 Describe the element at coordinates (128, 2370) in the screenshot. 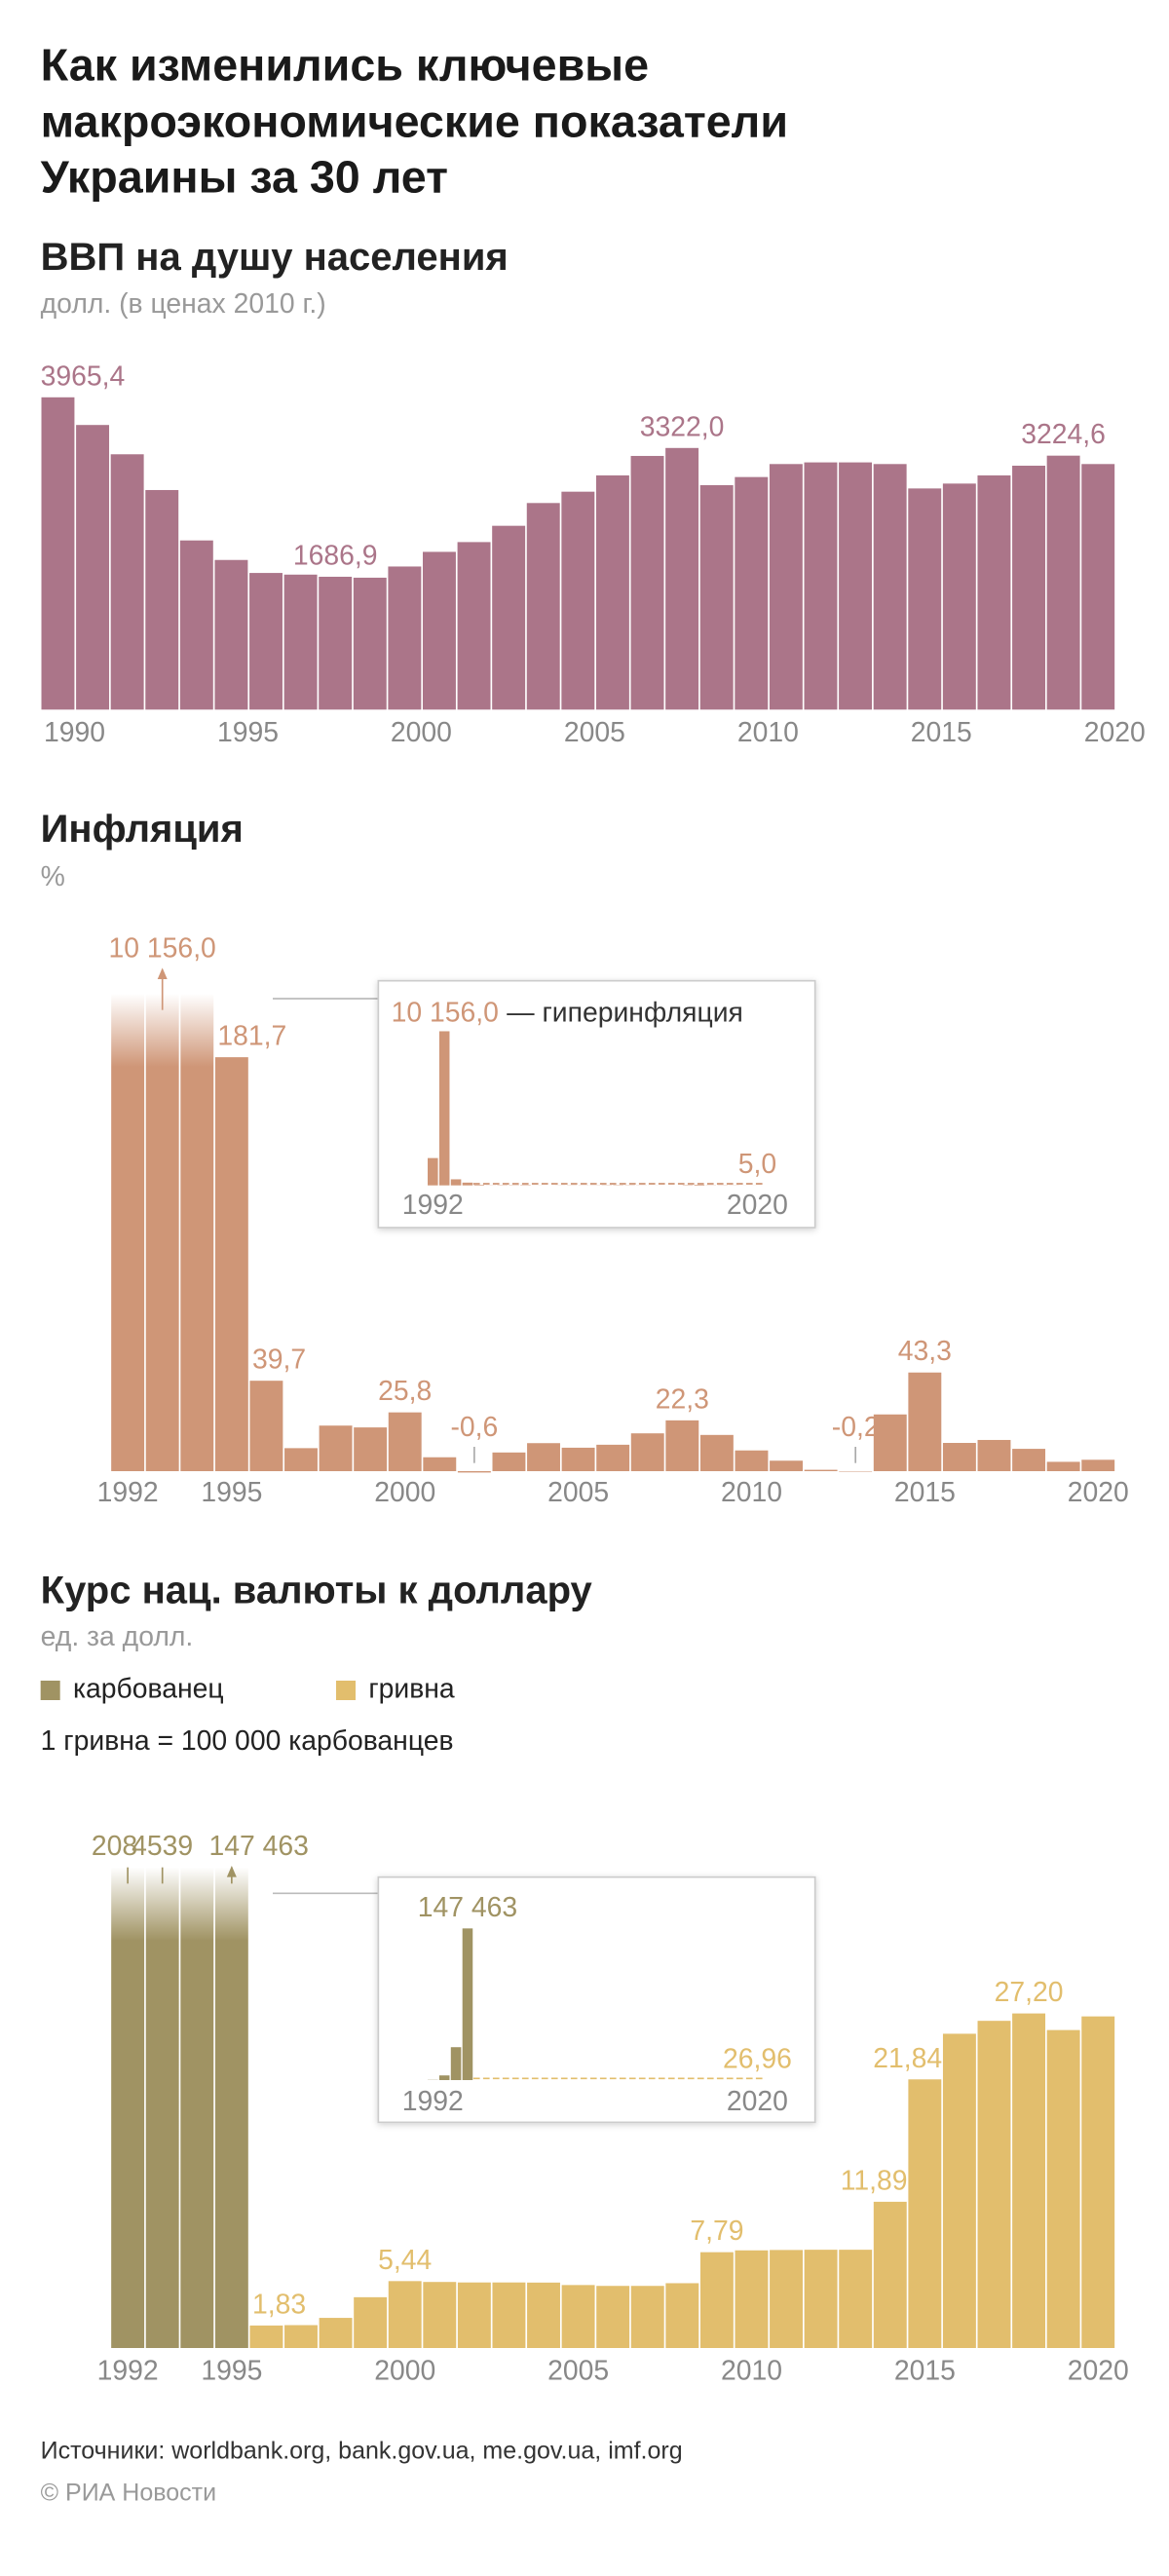

I see `x-tick-label: 1992` at that location.